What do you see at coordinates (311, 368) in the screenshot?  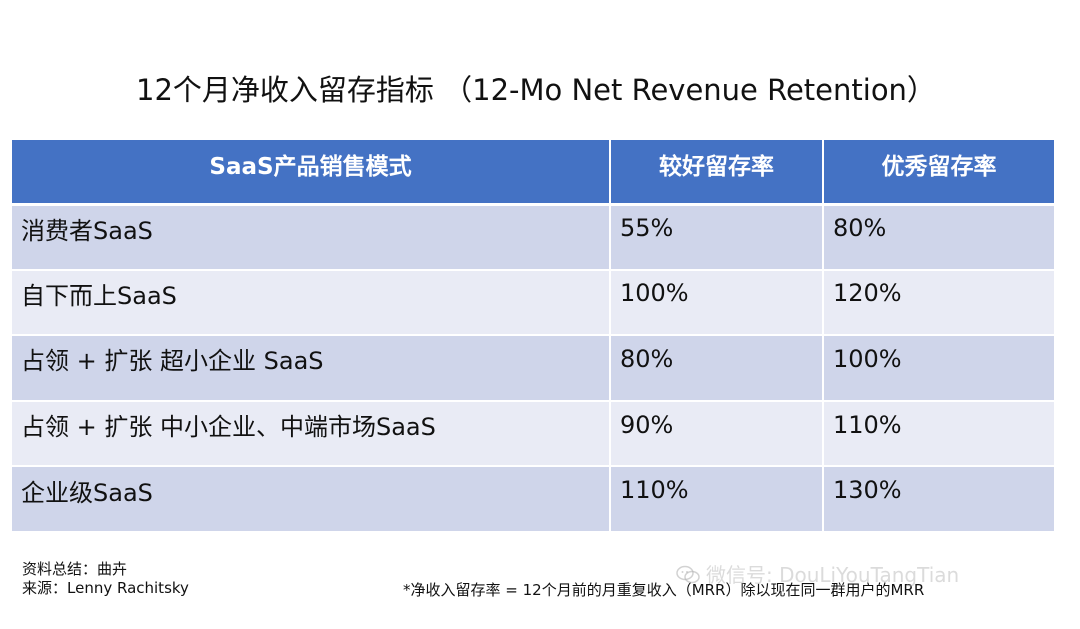 I see `cell-model: 占领 + 扩张 超小企业 SaaS` at bounding box center [311, 368].